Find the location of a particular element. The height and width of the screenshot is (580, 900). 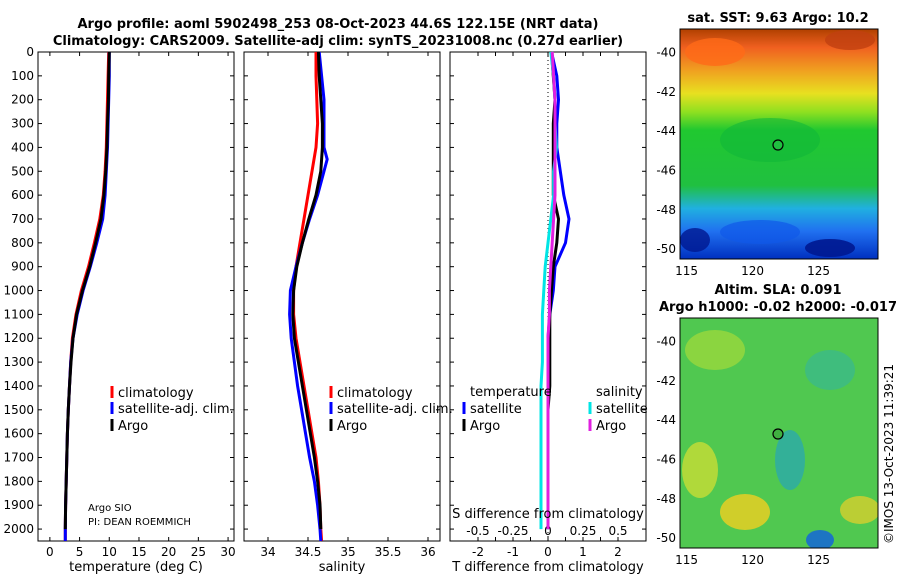

temperature-legend: climatology satellite-adj. clim. Argo is located at coordinates (172, 410).